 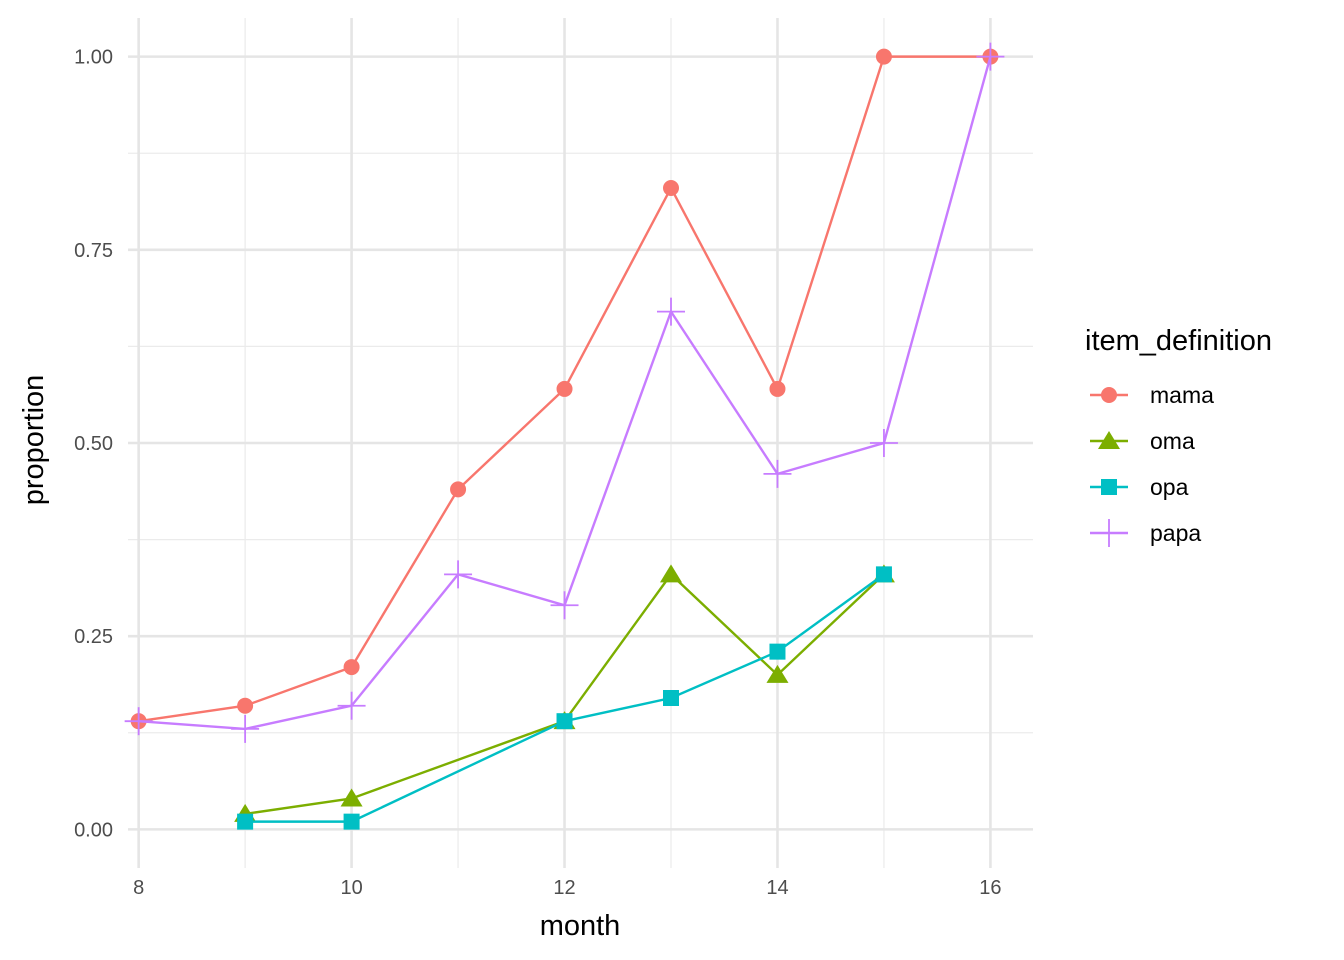 I want to click on x-tick-label: 14, so click(x=777, y=888).